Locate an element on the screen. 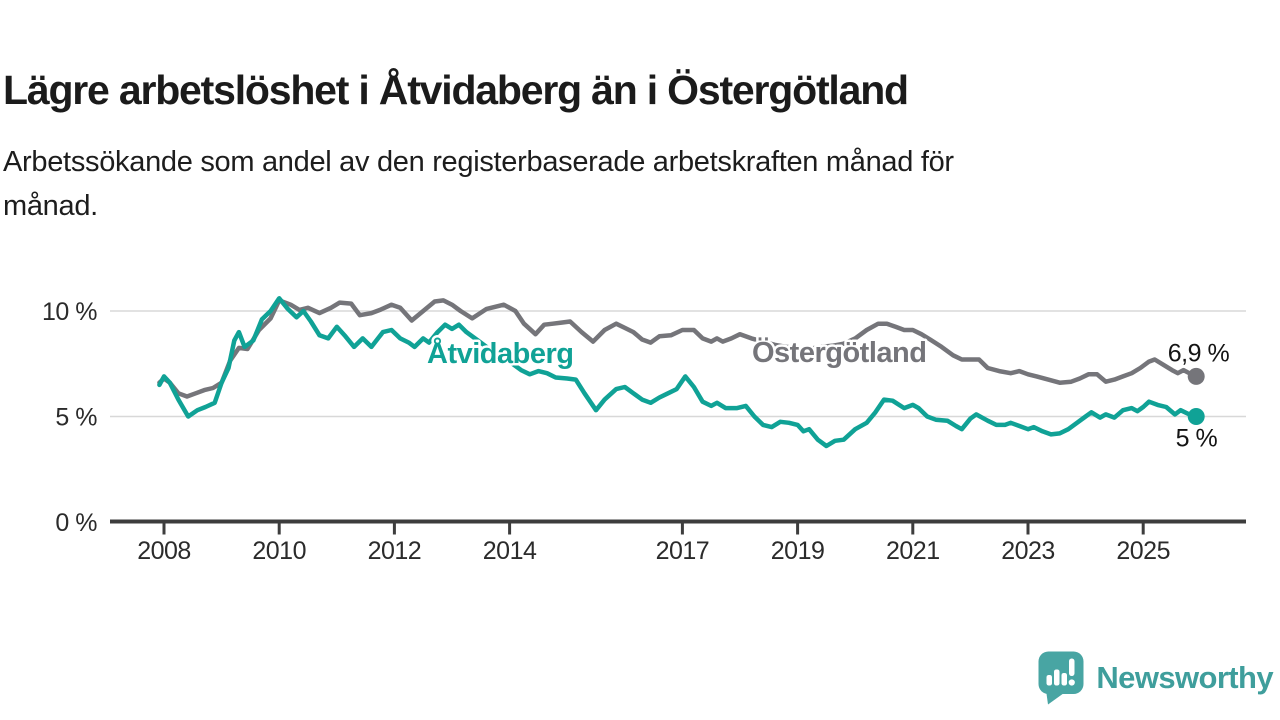  series-end-value-label-åtvidaberg: 5 % is located at coordinates (1197, 439).